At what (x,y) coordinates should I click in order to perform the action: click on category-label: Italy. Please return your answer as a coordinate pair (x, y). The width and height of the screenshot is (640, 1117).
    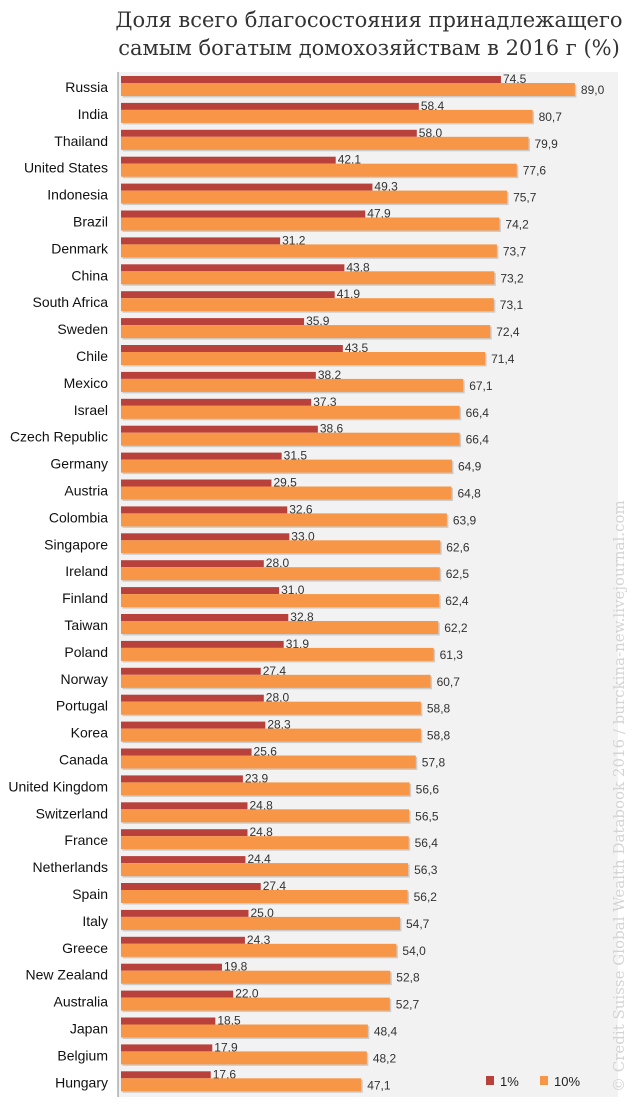
    Looking at the image, I should click on (95, 921).